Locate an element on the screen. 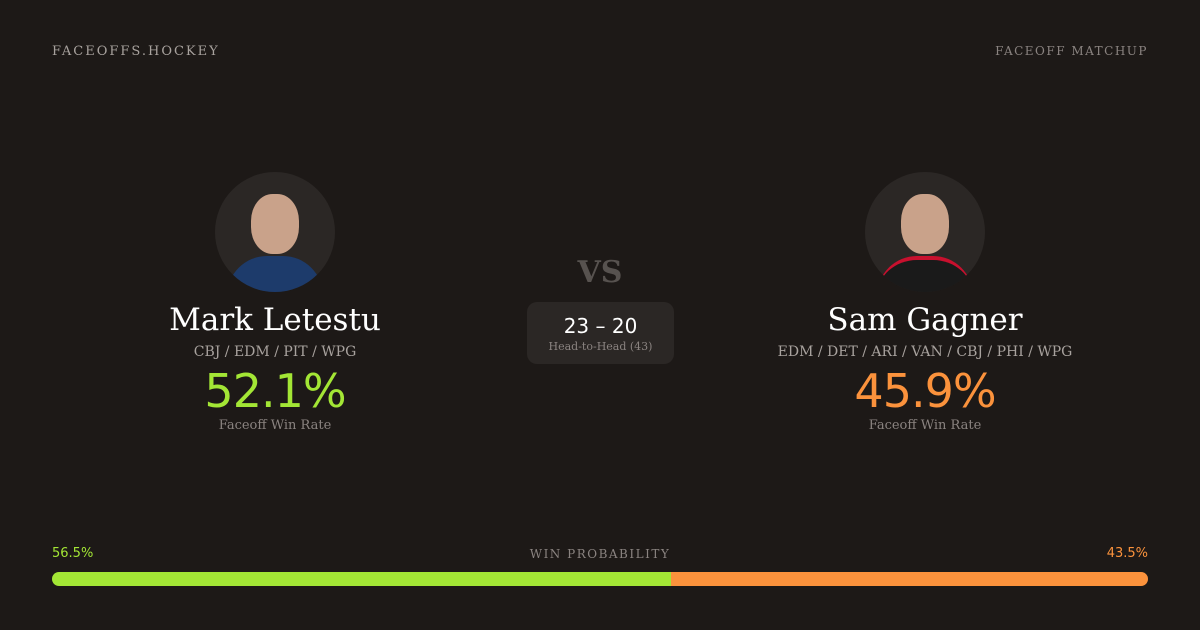  left-probability: 56.5% is located at coordinates (73, 553).